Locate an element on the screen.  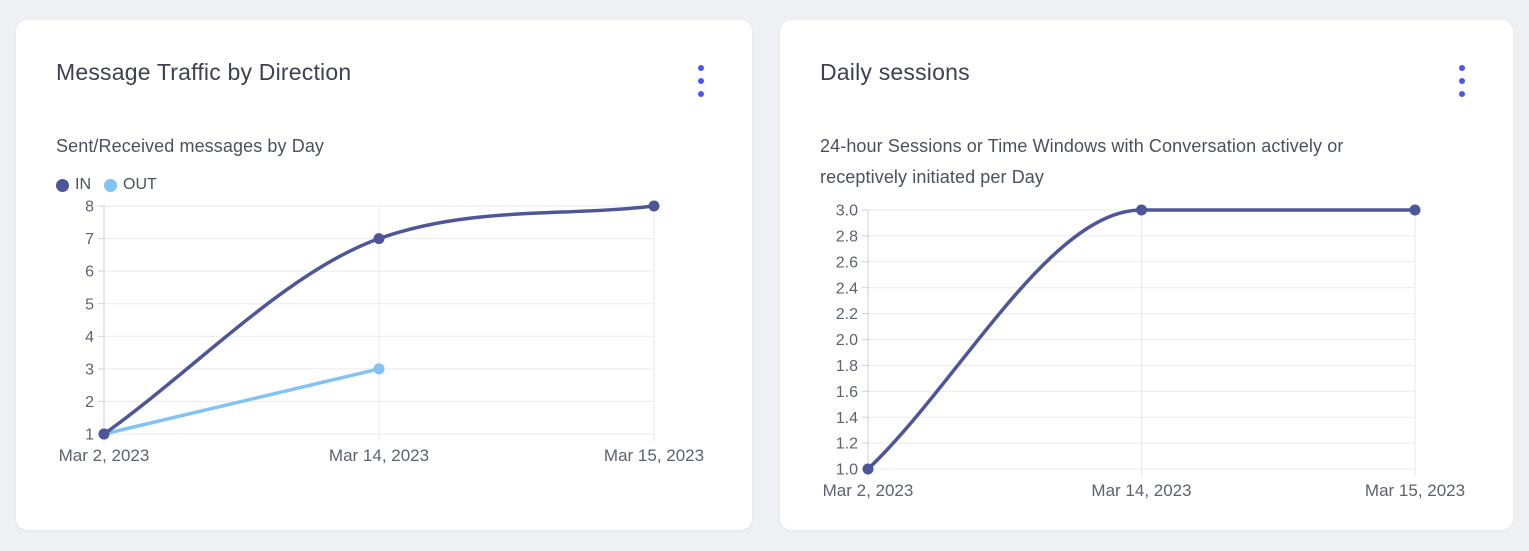
svg-text: 1.6 is located at coordinates (847, 392).